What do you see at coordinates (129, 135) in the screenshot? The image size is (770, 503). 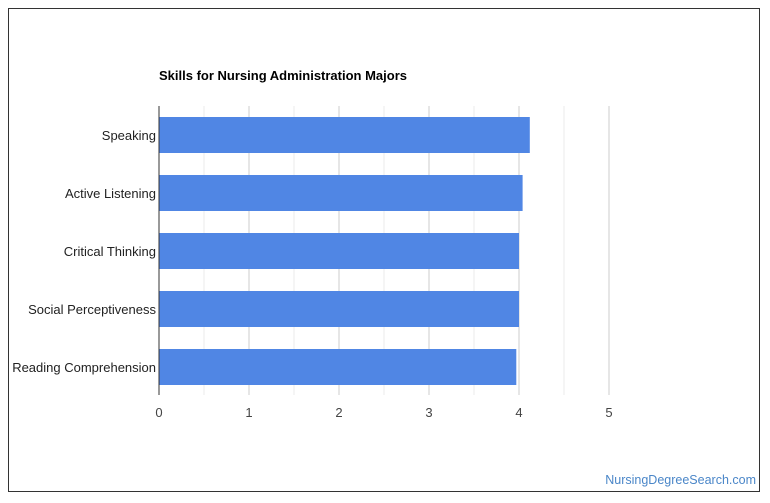 I see `category-label: Speaking` at bounding box center [129, 135].